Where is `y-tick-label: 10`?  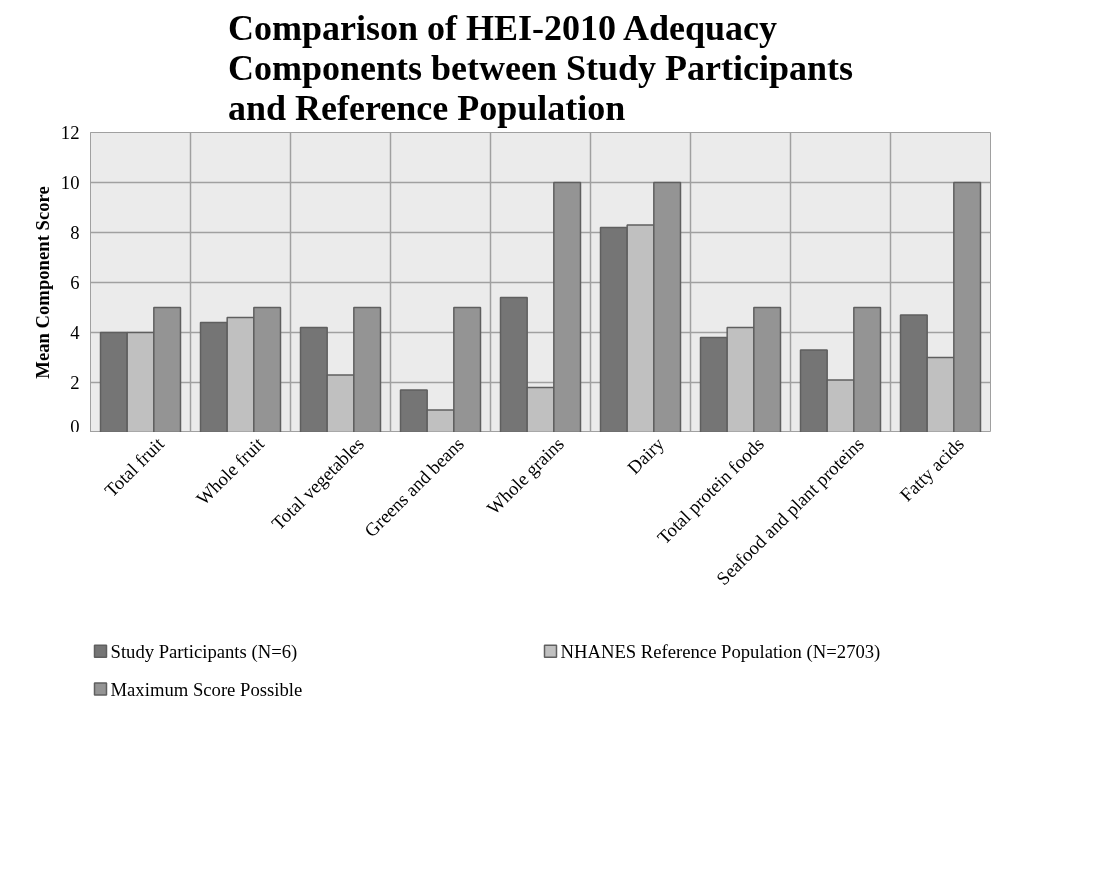
y-tick-label: 10 is located at coordinates (70, 182).